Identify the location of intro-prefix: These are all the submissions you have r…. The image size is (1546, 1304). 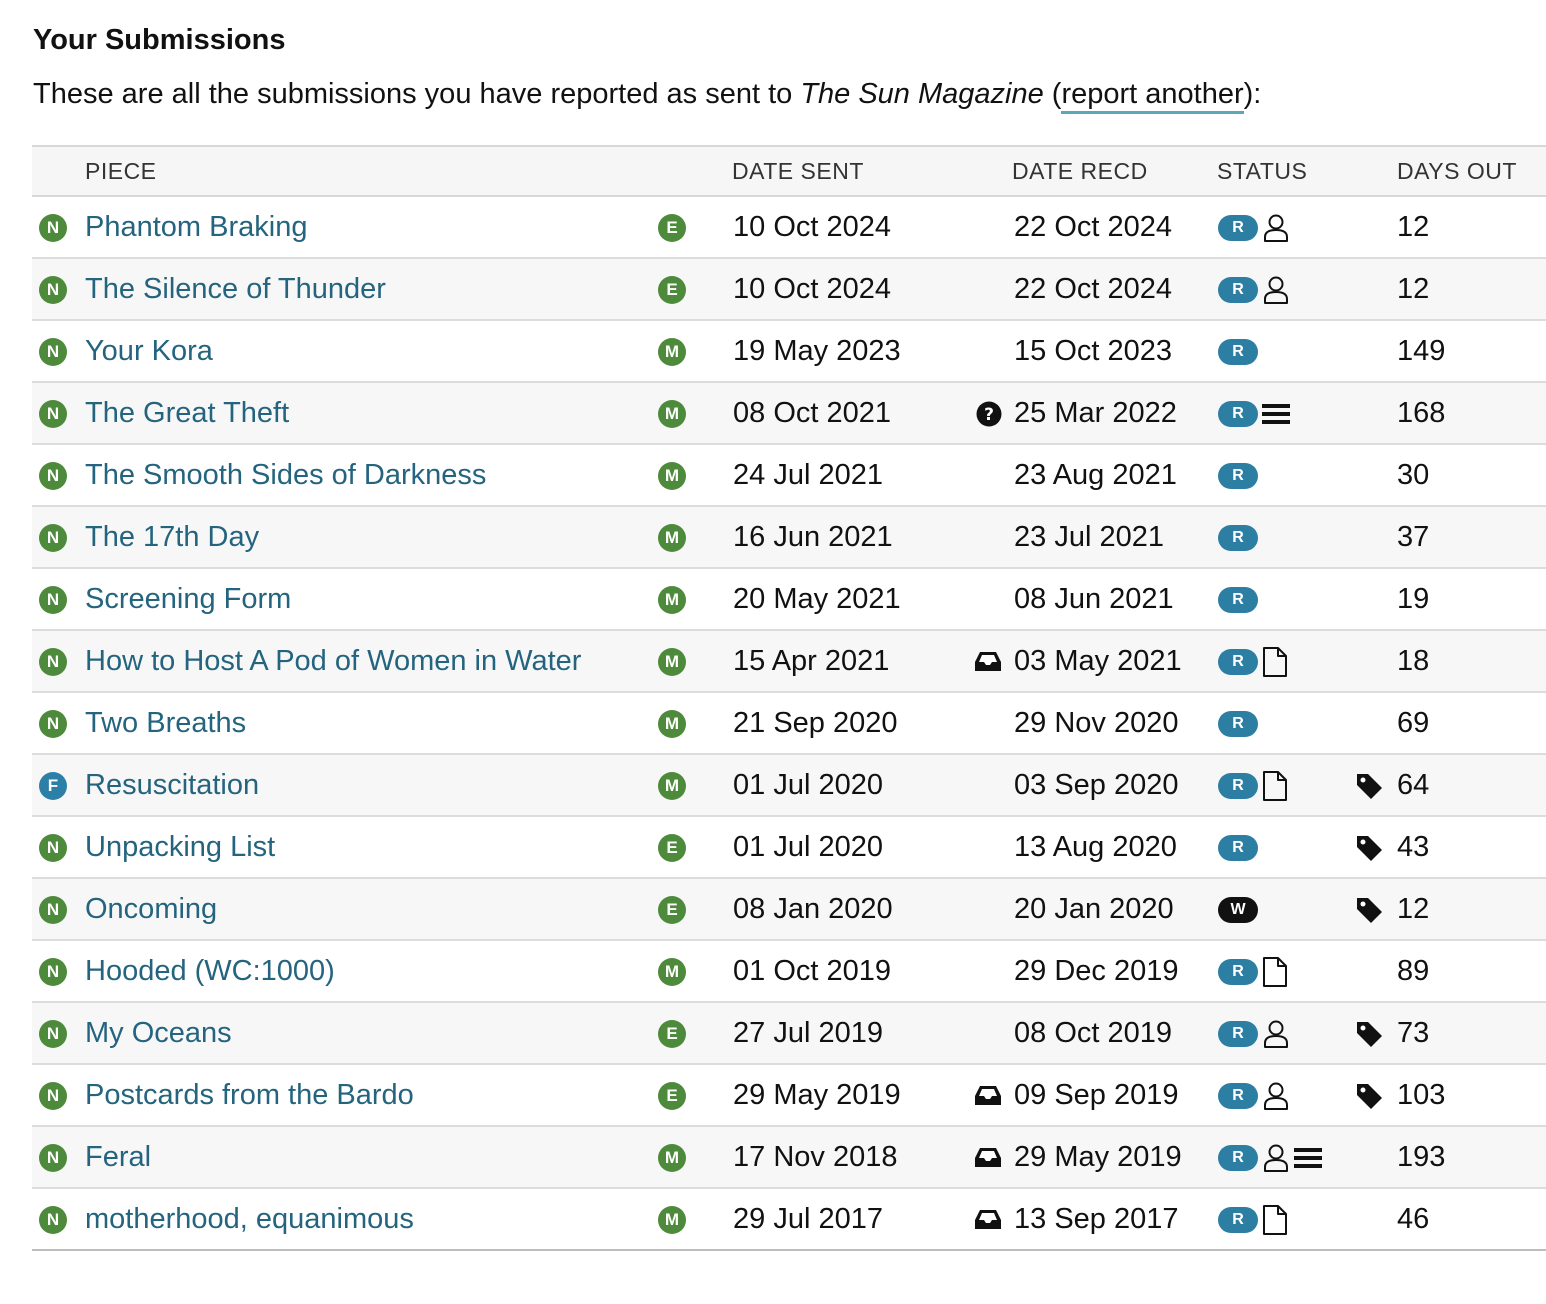
(417, 94).